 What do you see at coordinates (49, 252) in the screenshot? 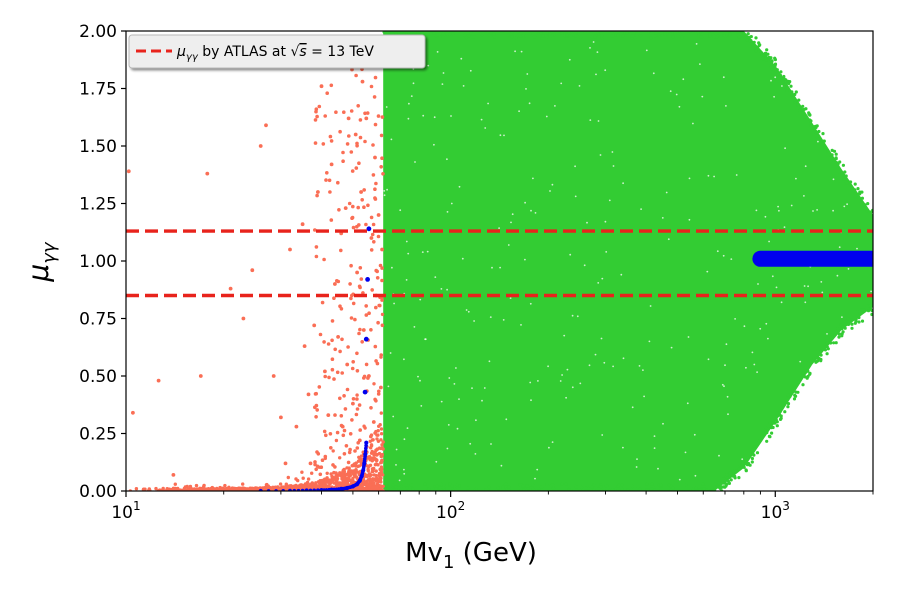
I see `y-axis-label-sub: γγ` at bounding box center [49, 252].